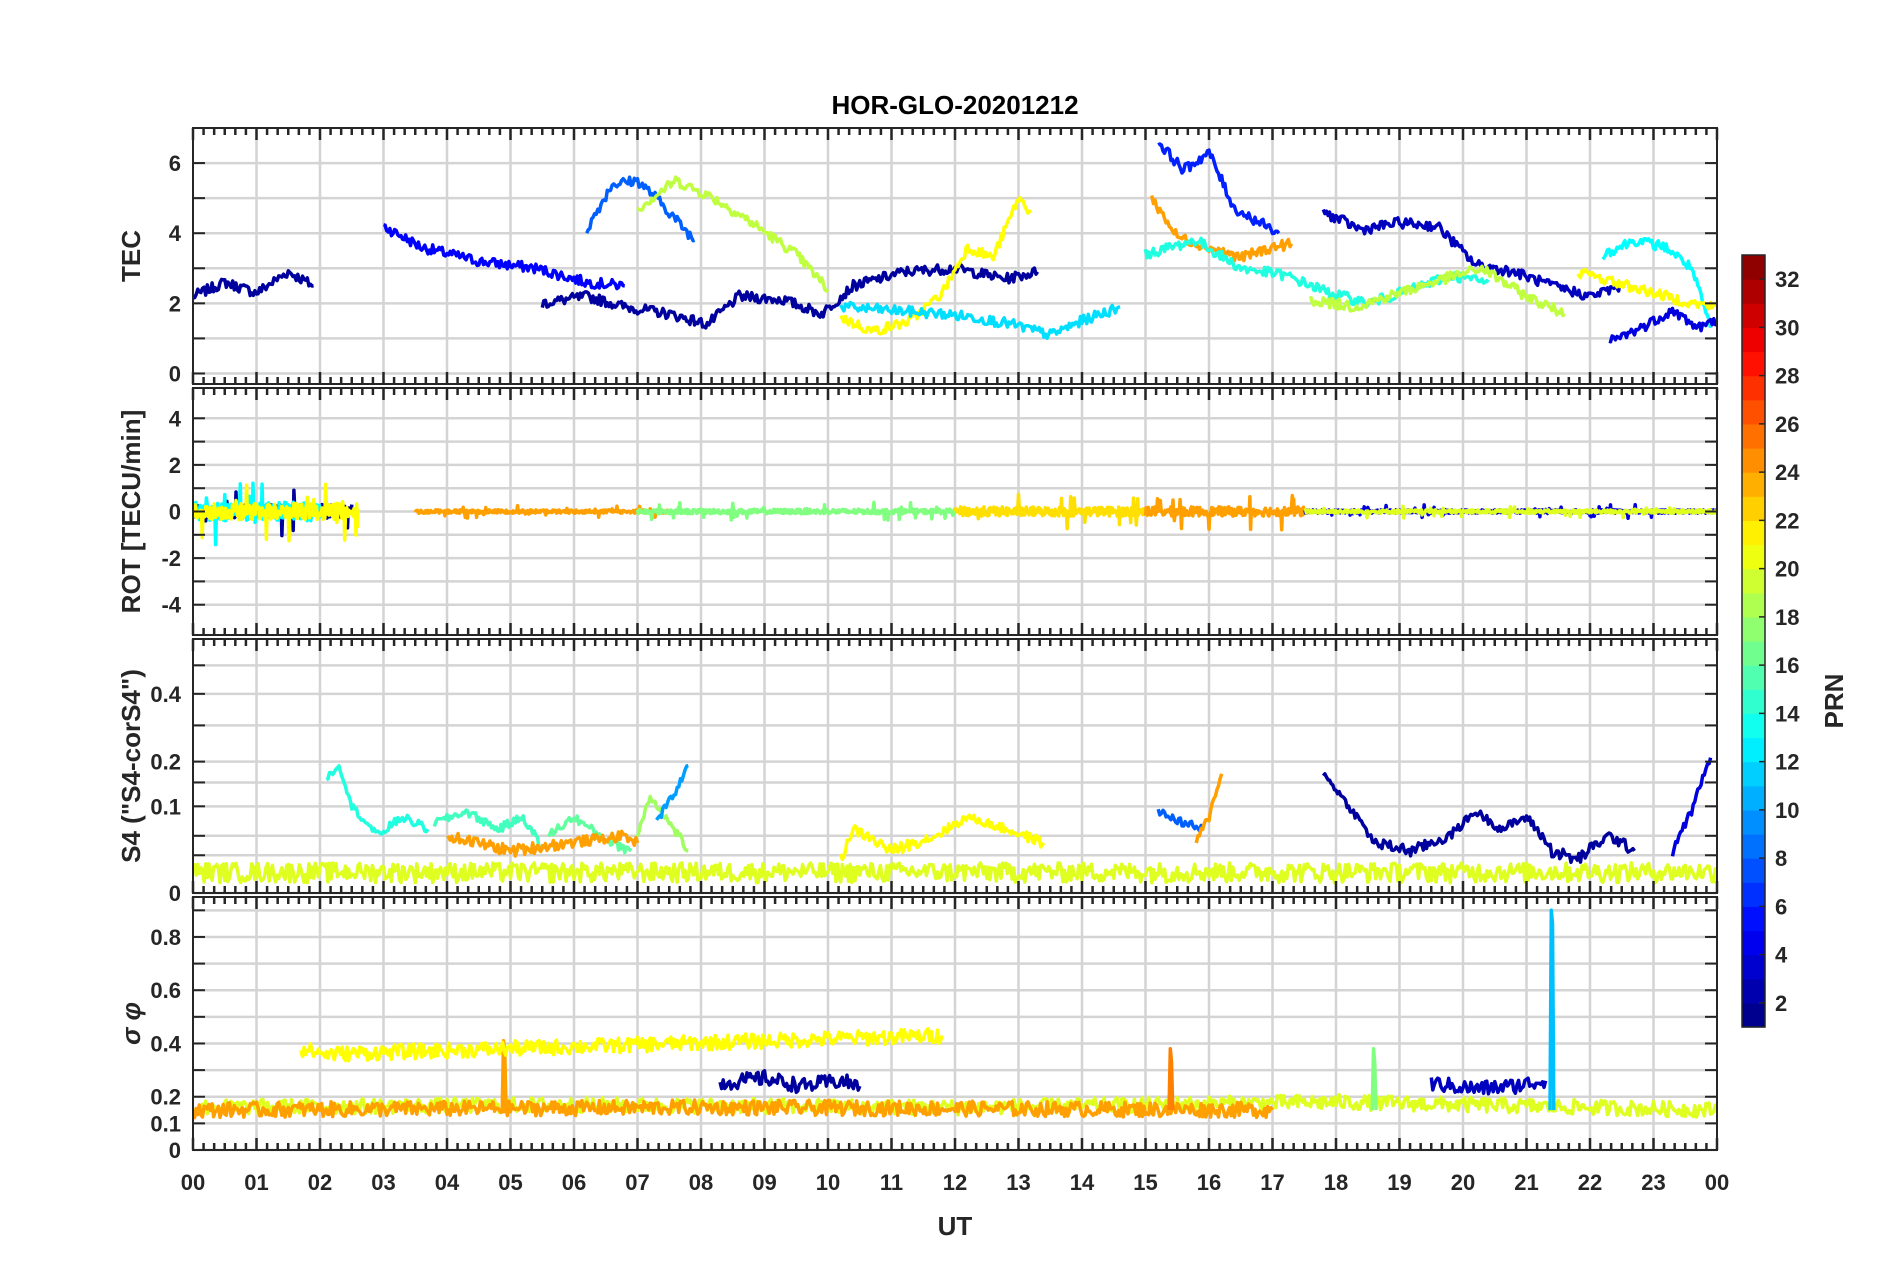 The height and width of the screenshot is (1272, 1902). Describe the element at coordinates (131, 1023) in the screenshot. I see `y-axis-label: σ φ` at that location.